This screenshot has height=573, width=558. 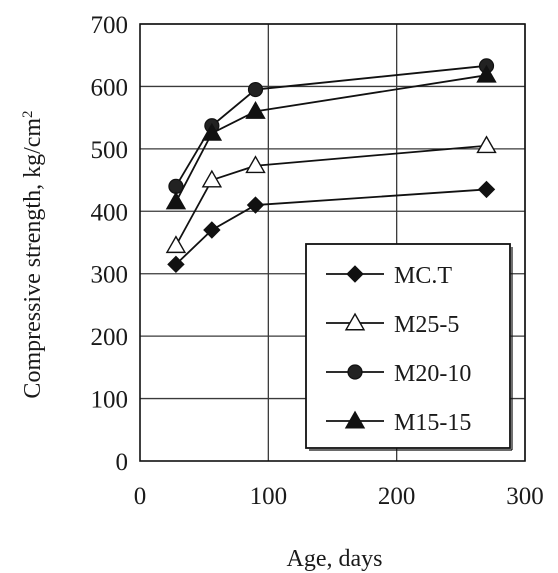 I want to click on legend-label: MC.T, so click(x=423, y=276).